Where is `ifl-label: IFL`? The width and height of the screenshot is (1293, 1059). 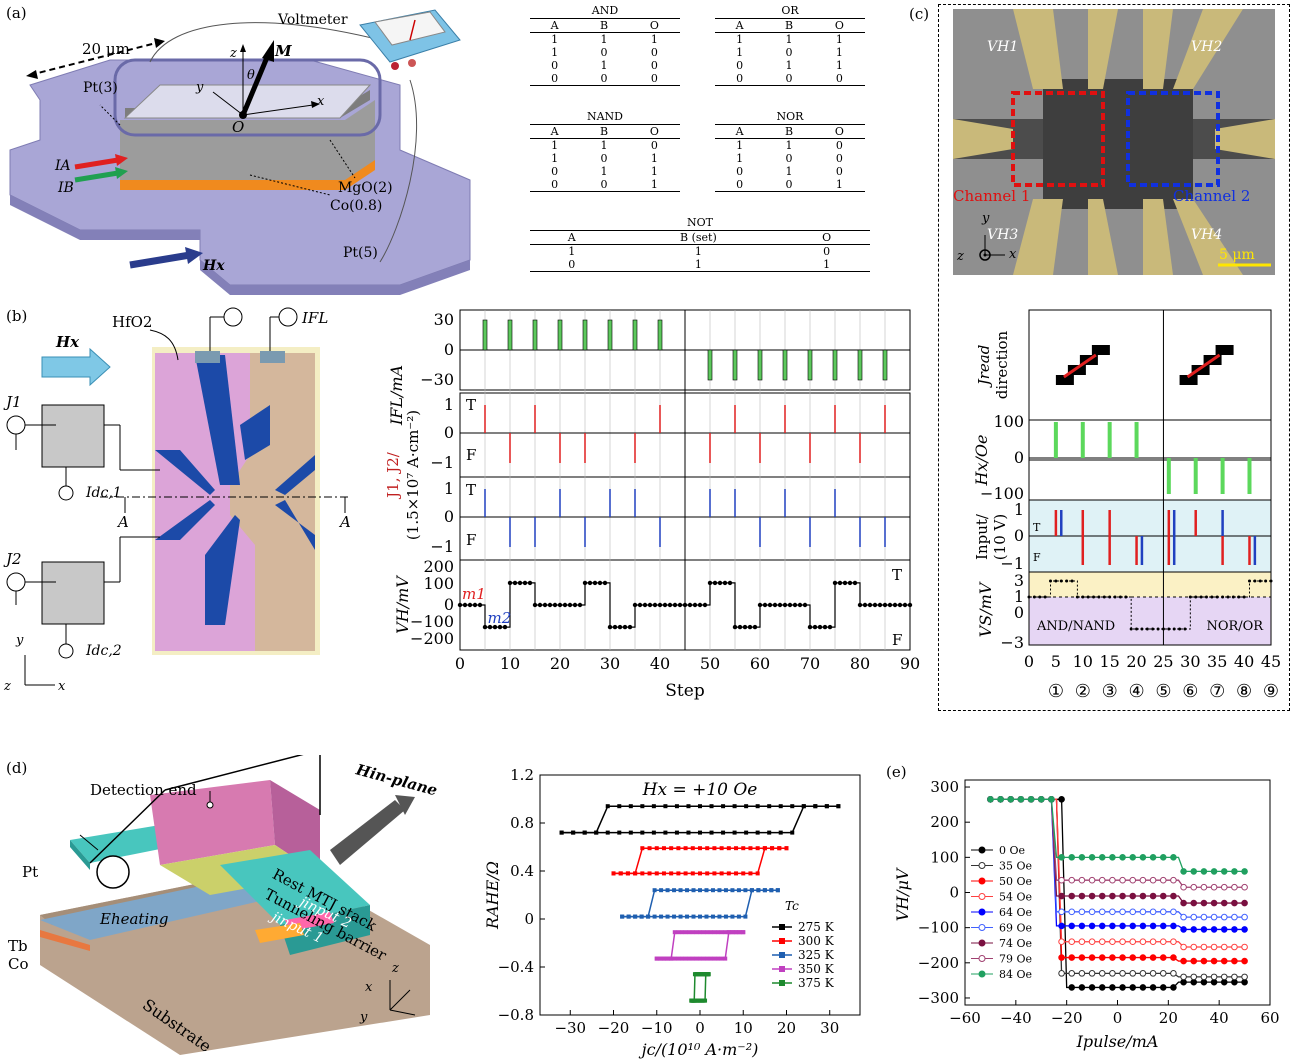 ifl-label: IFL is located at coordinates (315, 318).